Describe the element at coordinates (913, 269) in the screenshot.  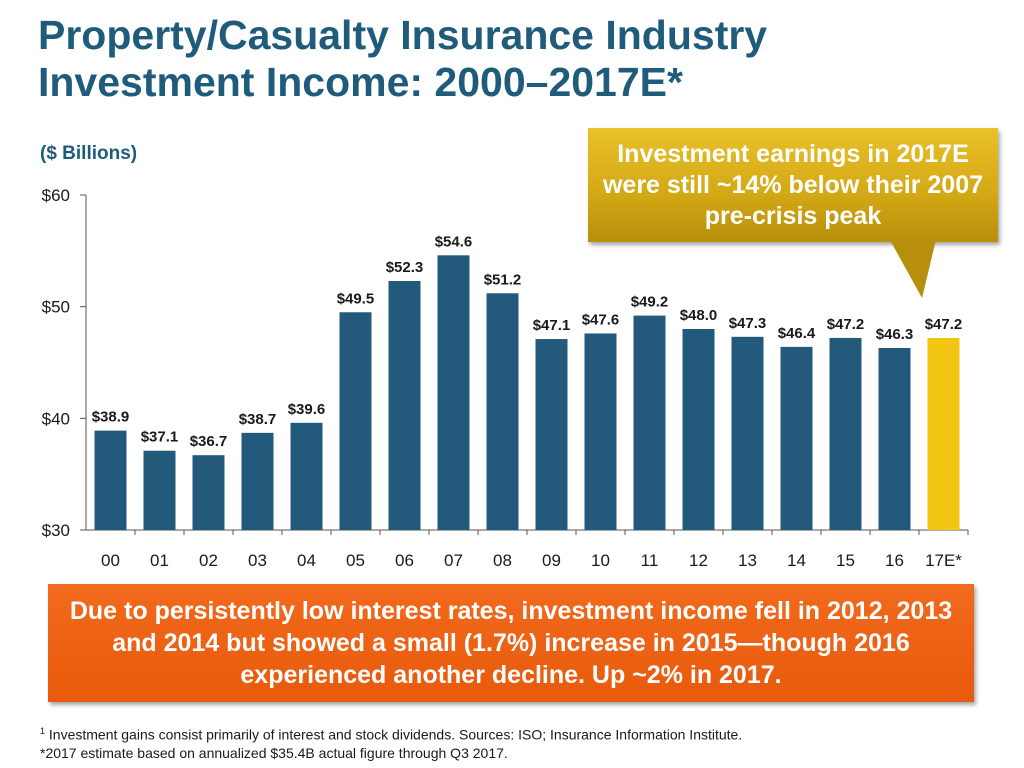
I see `callout-pointer` at that location.